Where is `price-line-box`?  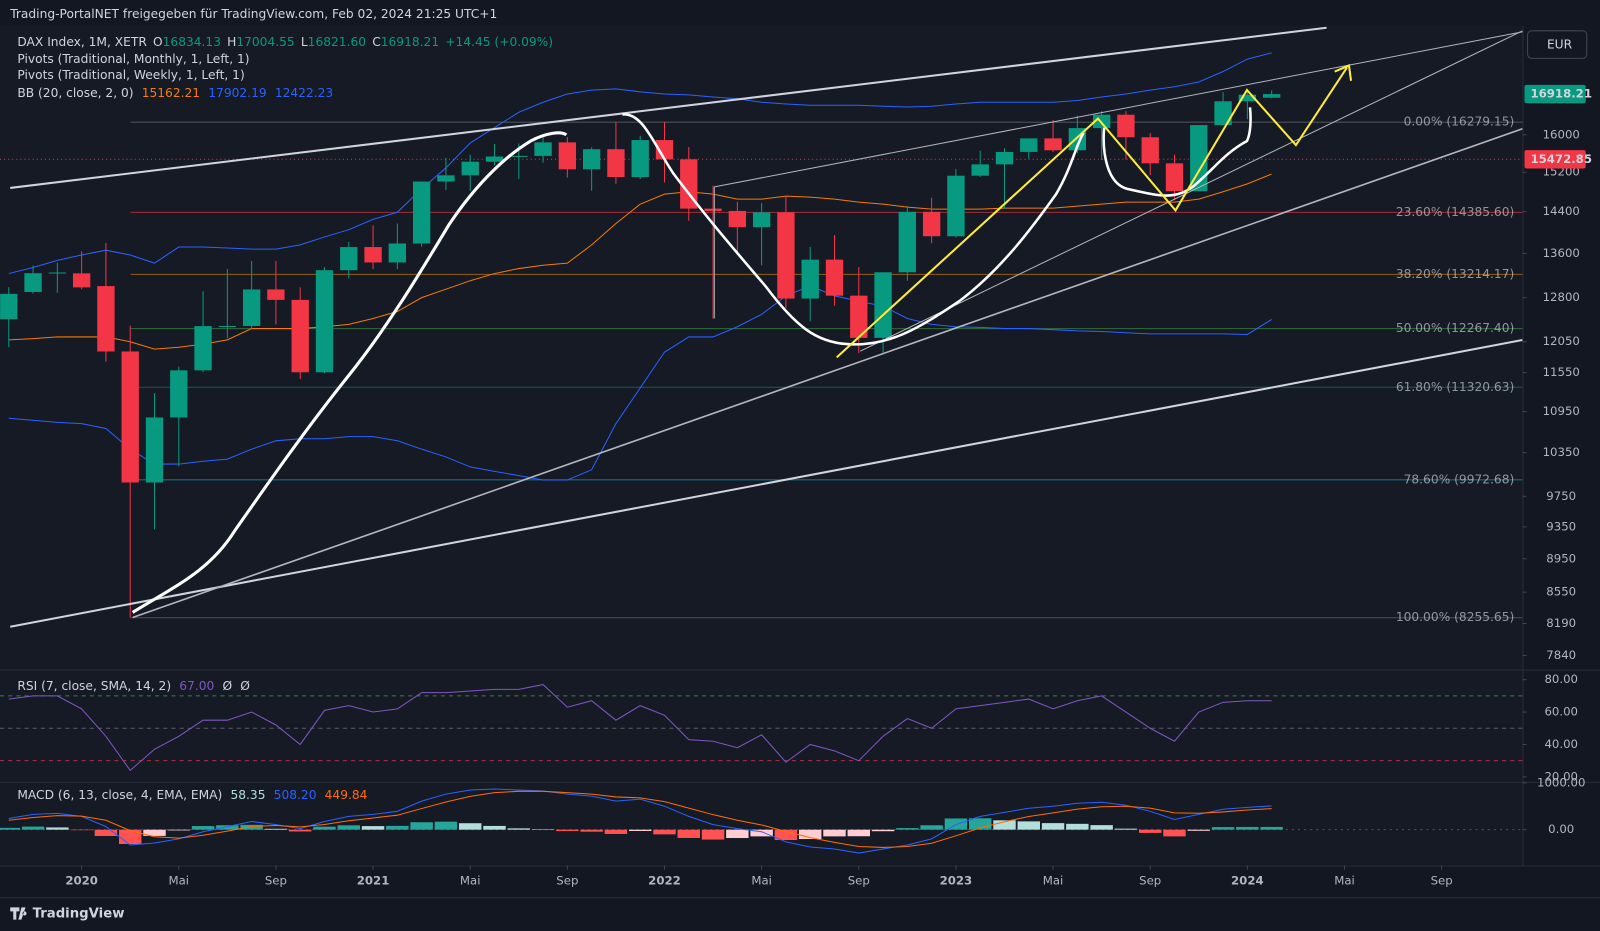
price-line-box is located at coordinates (1555, 159).